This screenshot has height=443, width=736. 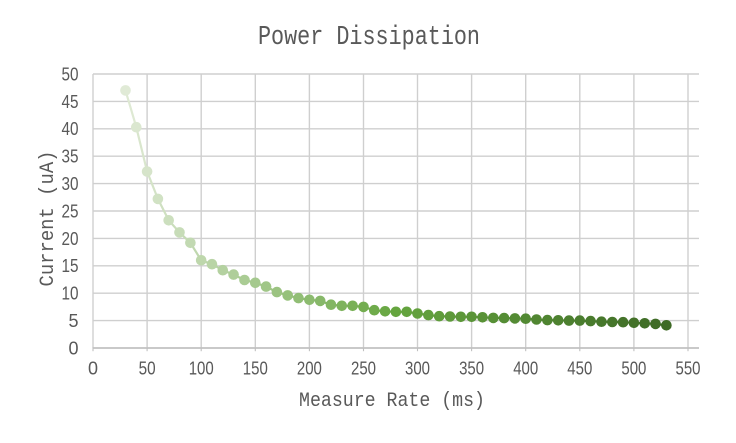 What do you see at coordinates (392, 401) in the screenshot?
I see `svg-text: Measure Rate (ms)` at bounding box center [392, 401].